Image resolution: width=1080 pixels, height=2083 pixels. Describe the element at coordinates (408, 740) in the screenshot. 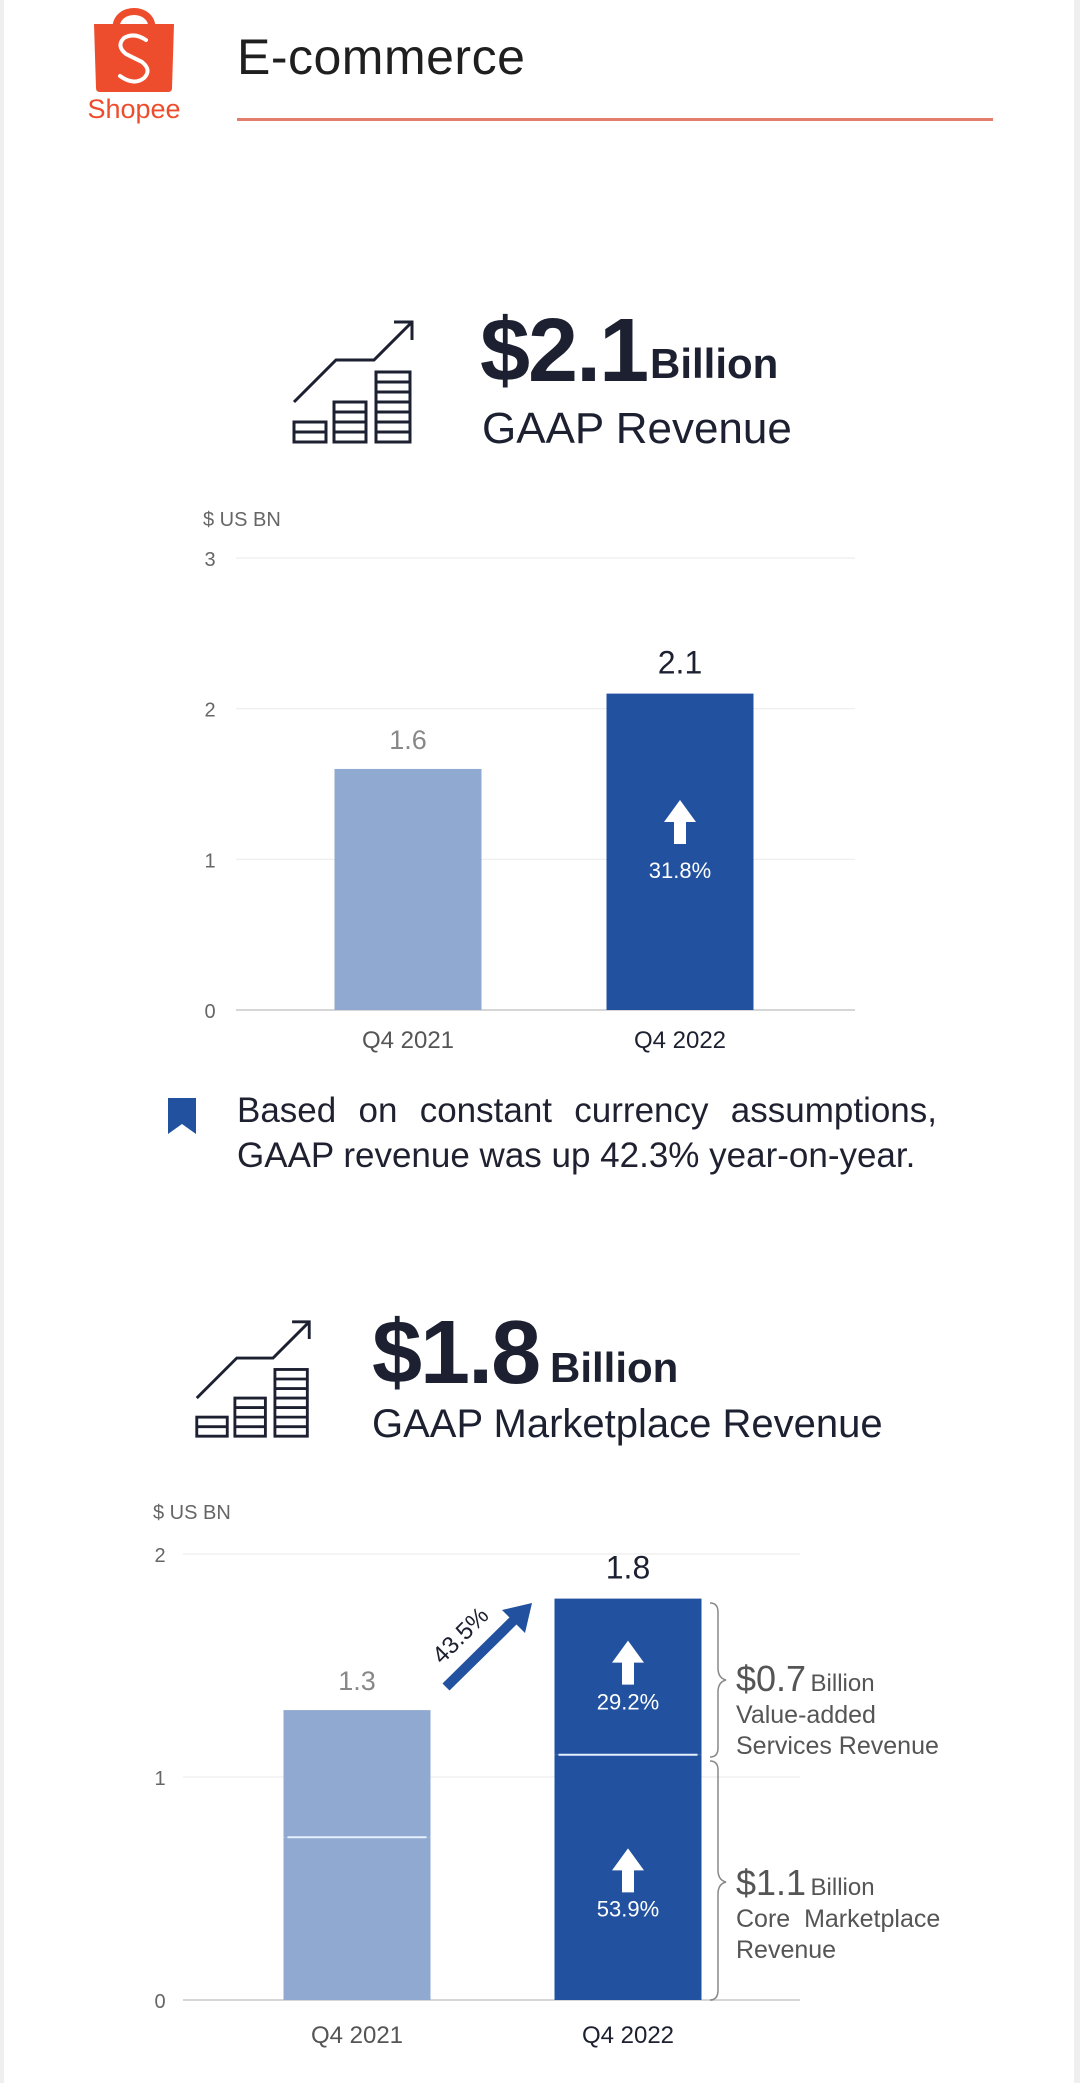

I see `bar-value-label: 1.6` at that location.